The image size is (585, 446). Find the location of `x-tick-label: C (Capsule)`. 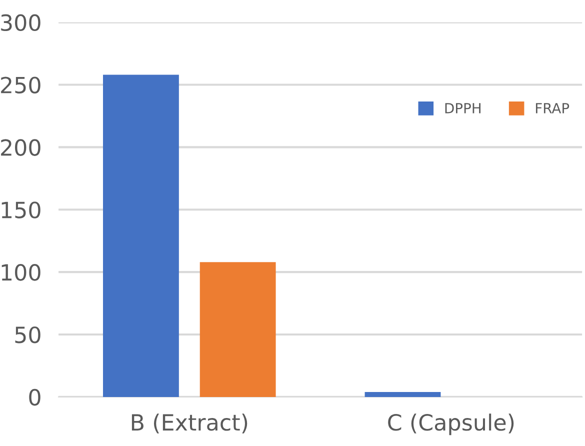

x-tick-label: C (Capsule) is located at coordinates (451, 425).